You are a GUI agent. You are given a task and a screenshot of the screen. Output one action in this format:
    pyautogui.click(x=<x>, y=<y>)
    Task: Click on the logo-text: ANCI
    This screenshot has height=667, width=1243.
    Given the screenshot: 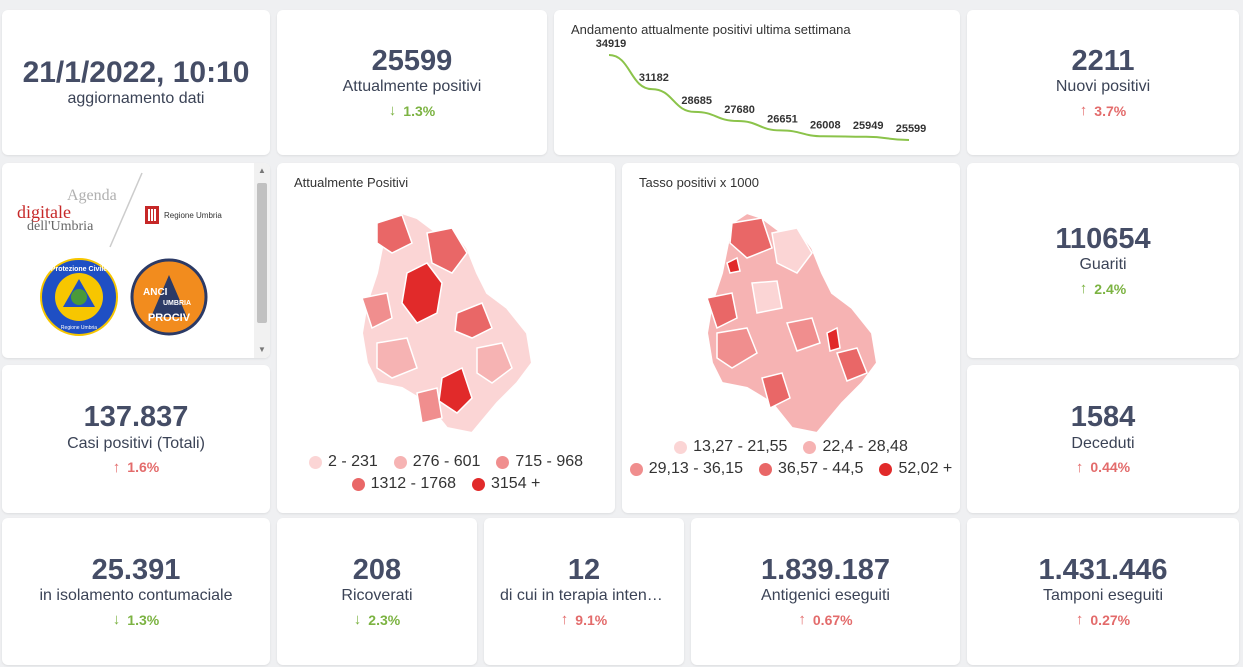 What is the action you would take?
    pyautogui.click(x=155, y=292)
    